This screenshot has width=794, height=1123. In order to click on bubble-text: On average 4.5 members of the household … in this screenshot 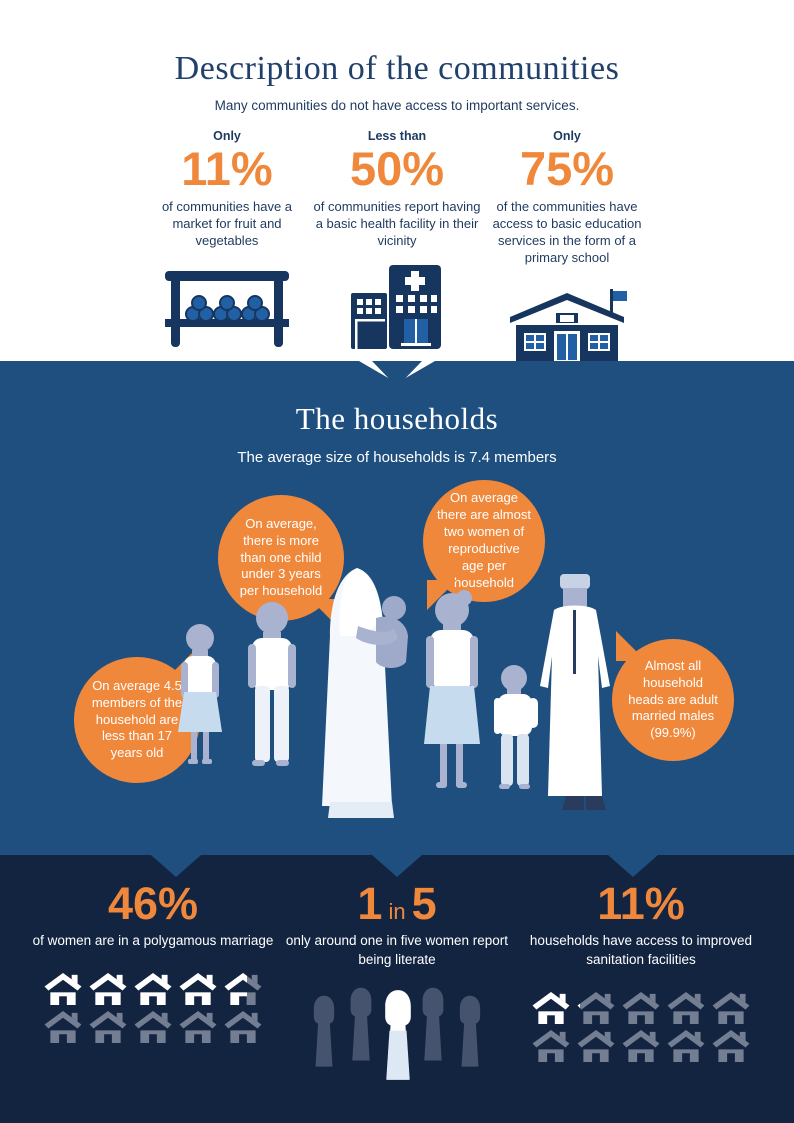, I will do `click(137, 719)`.